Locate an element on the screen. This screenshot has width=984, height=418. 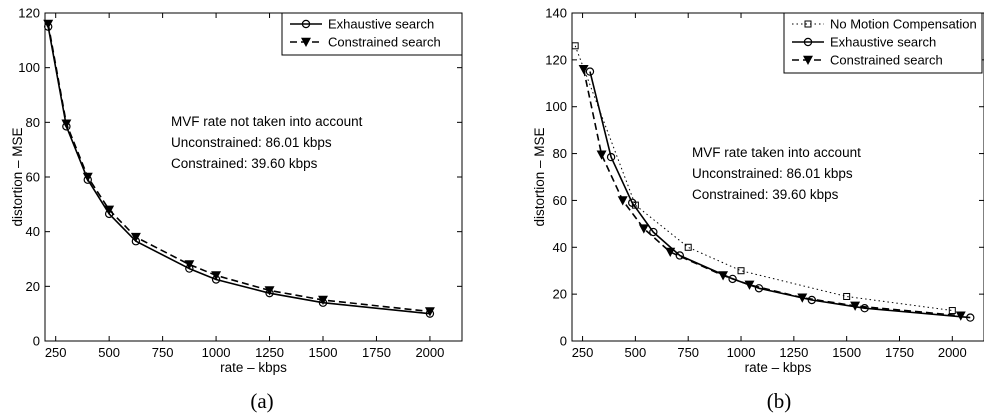
legend-marker-square is located at coordinates (808, 24).